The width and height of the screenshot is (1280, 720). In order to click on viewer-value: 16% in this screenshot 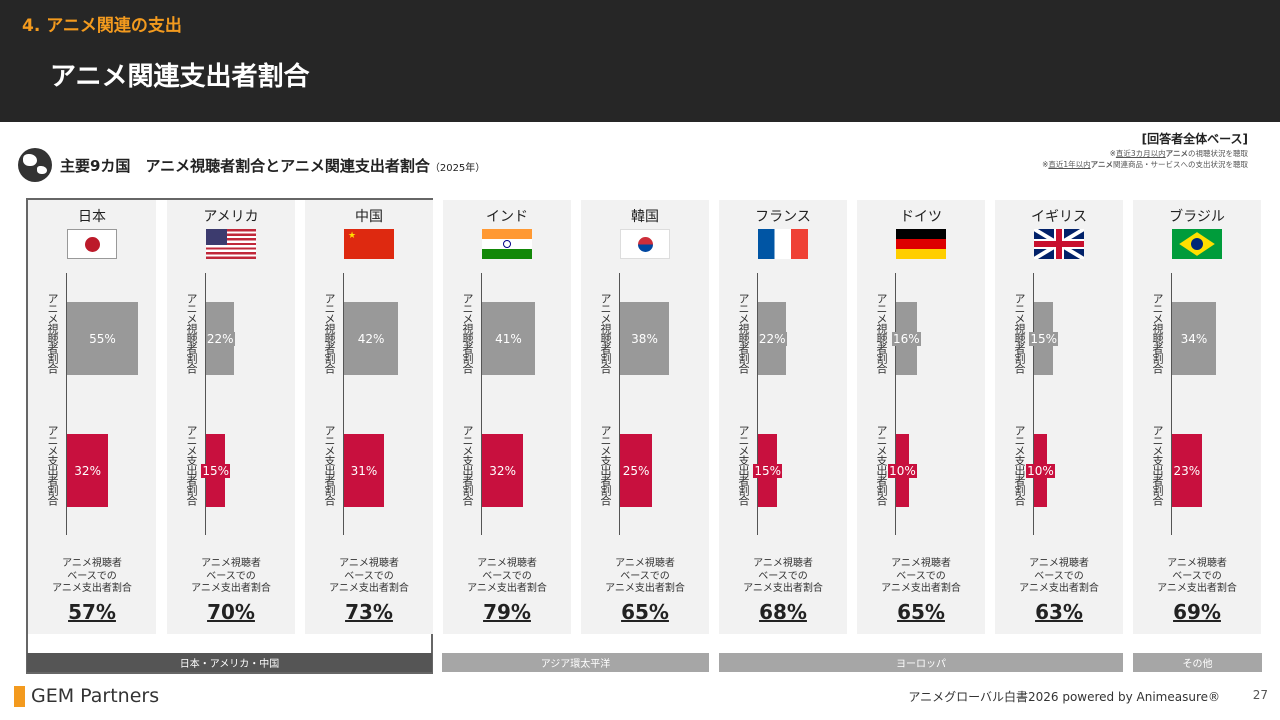, I will do `click(906, 338)`.